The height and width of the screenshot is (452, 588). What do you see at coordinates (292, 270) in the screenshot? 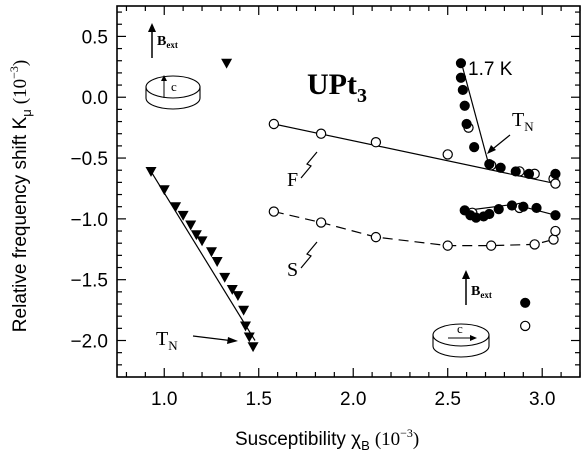
I see `branch-s-label: S` at bounding box center [292, 270].